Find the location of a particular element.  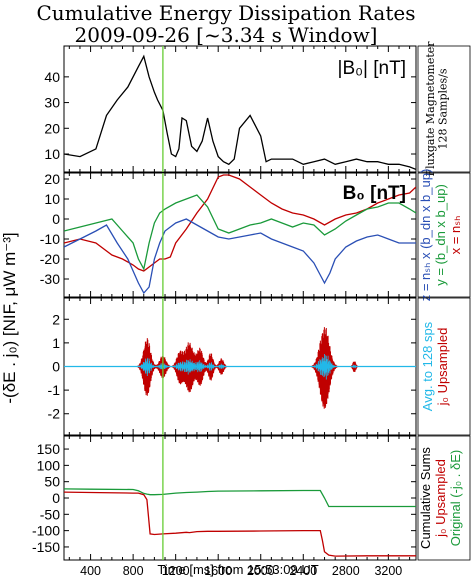

x-tick-label: 1600 is located at coordinates (218, 571).